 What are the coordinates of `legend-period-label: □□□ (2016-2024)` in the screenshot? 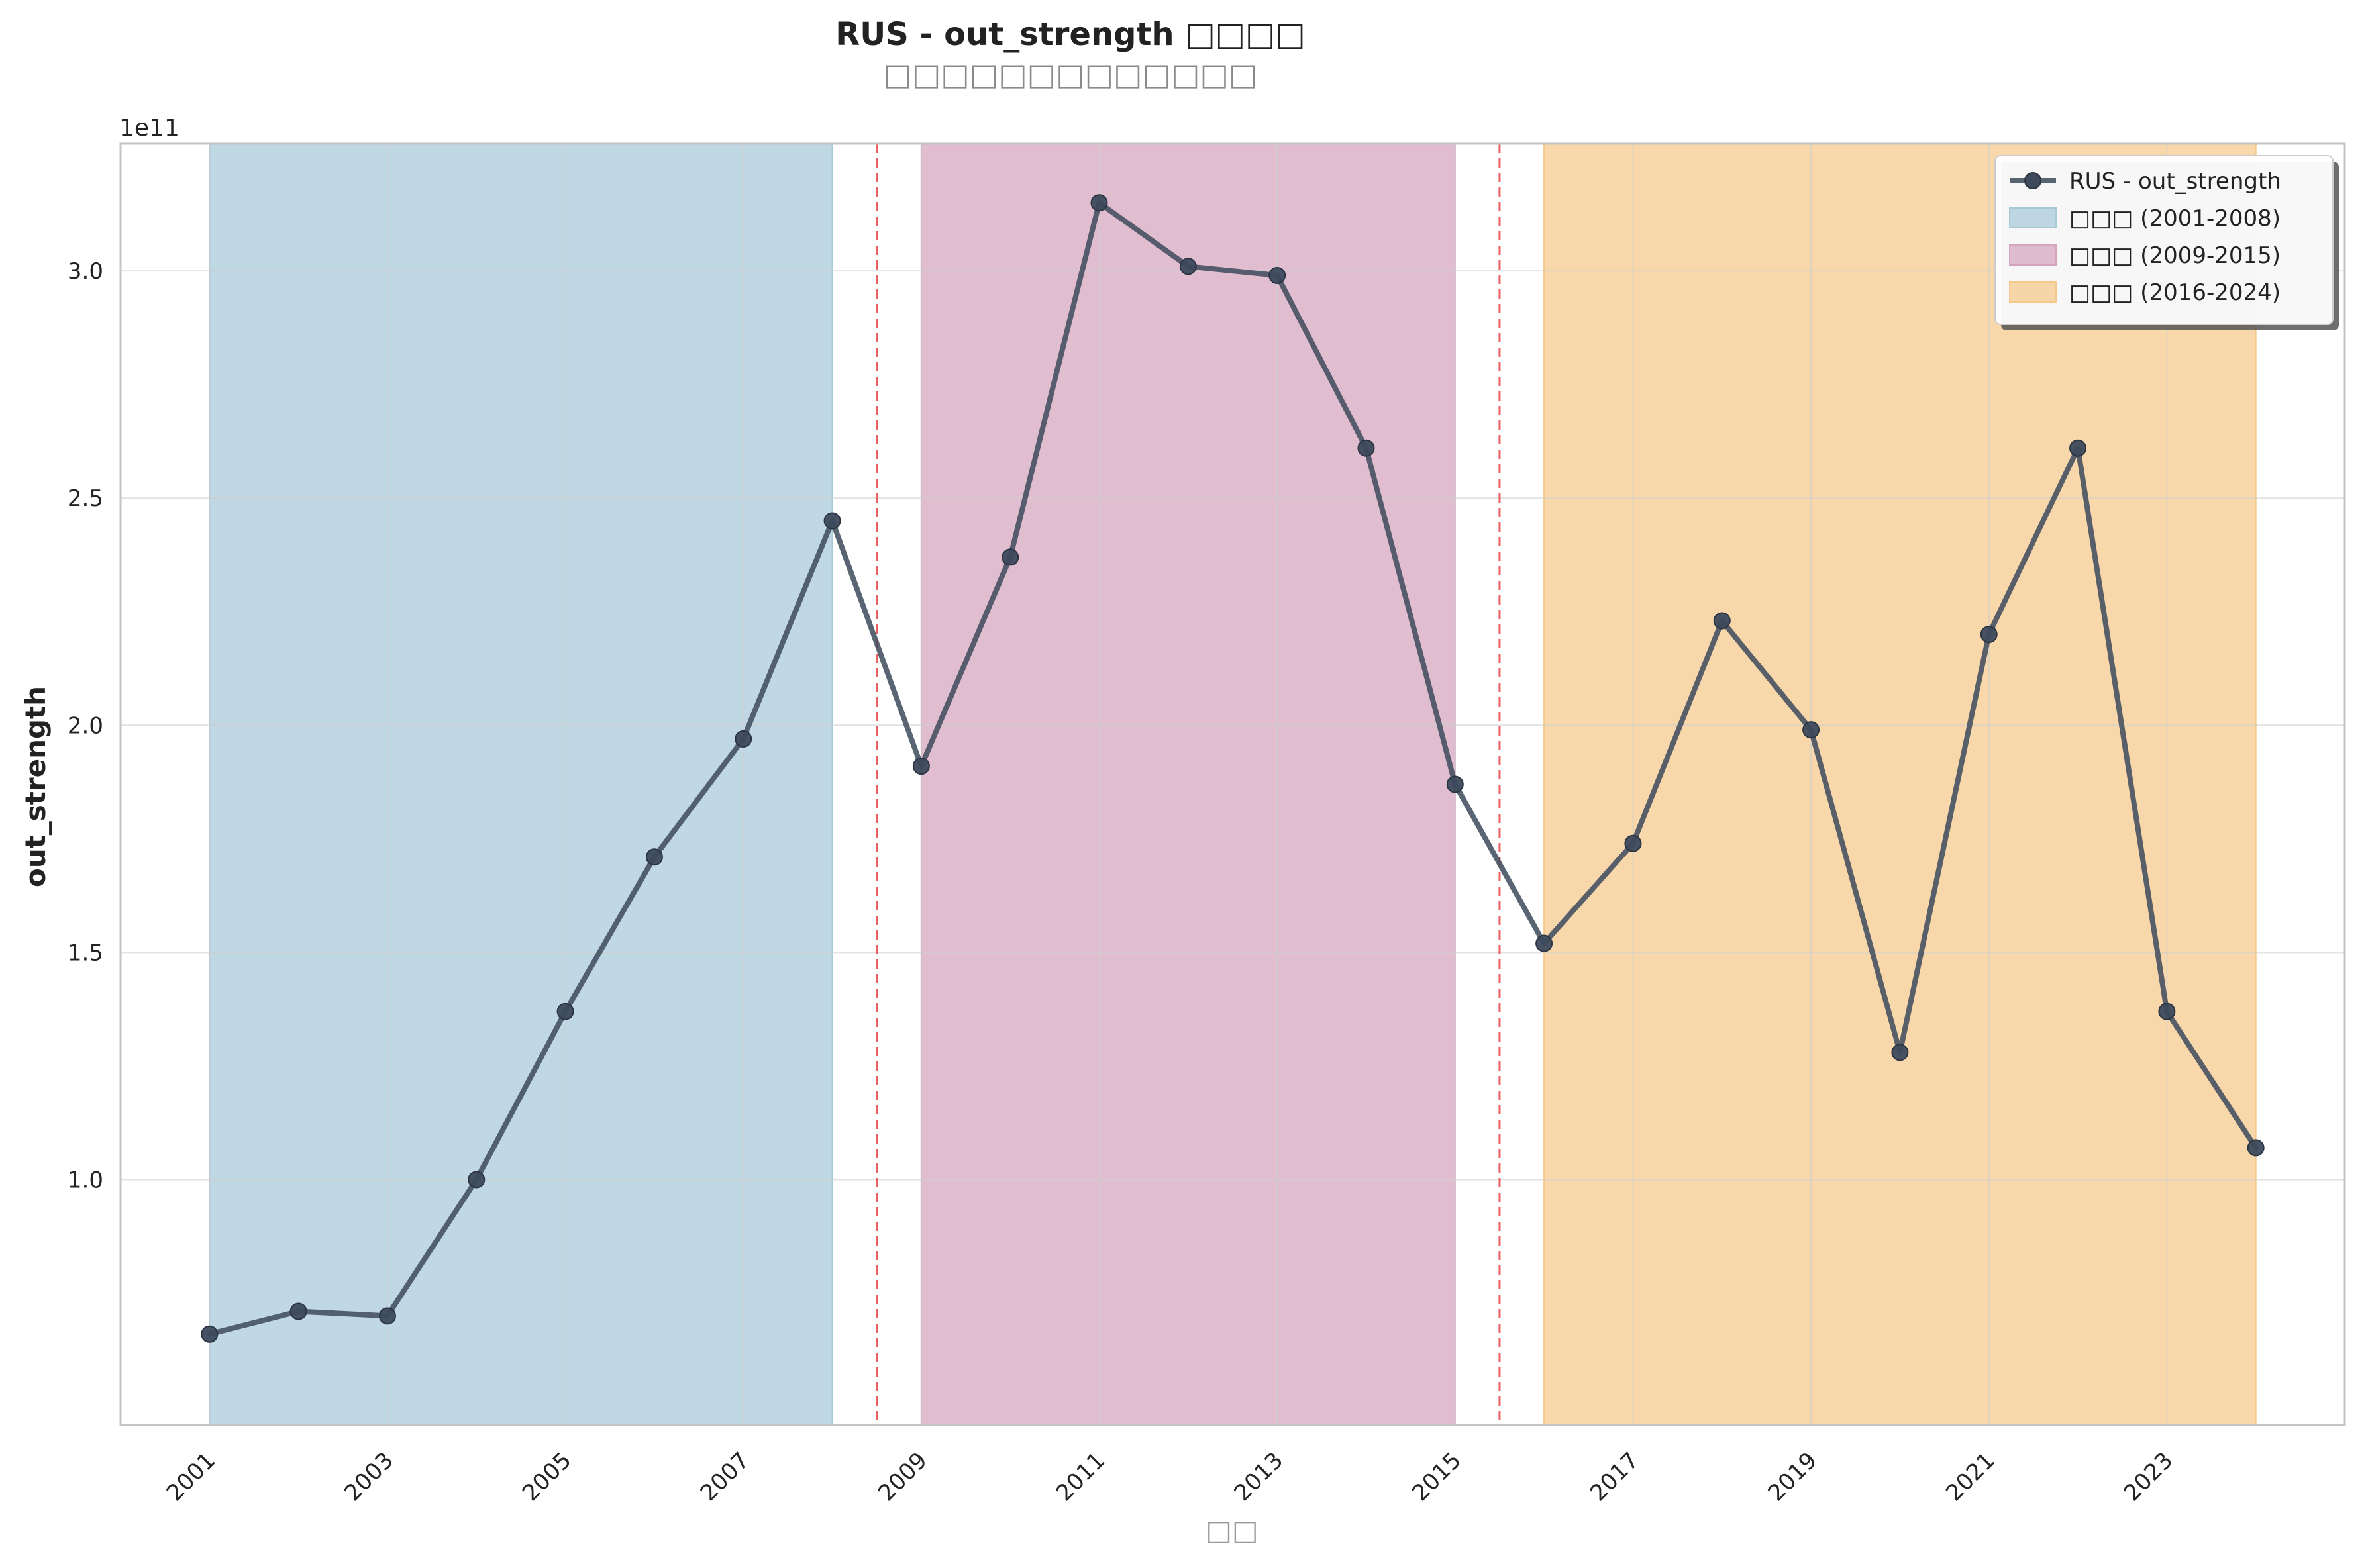 It's located at (2175, 292).